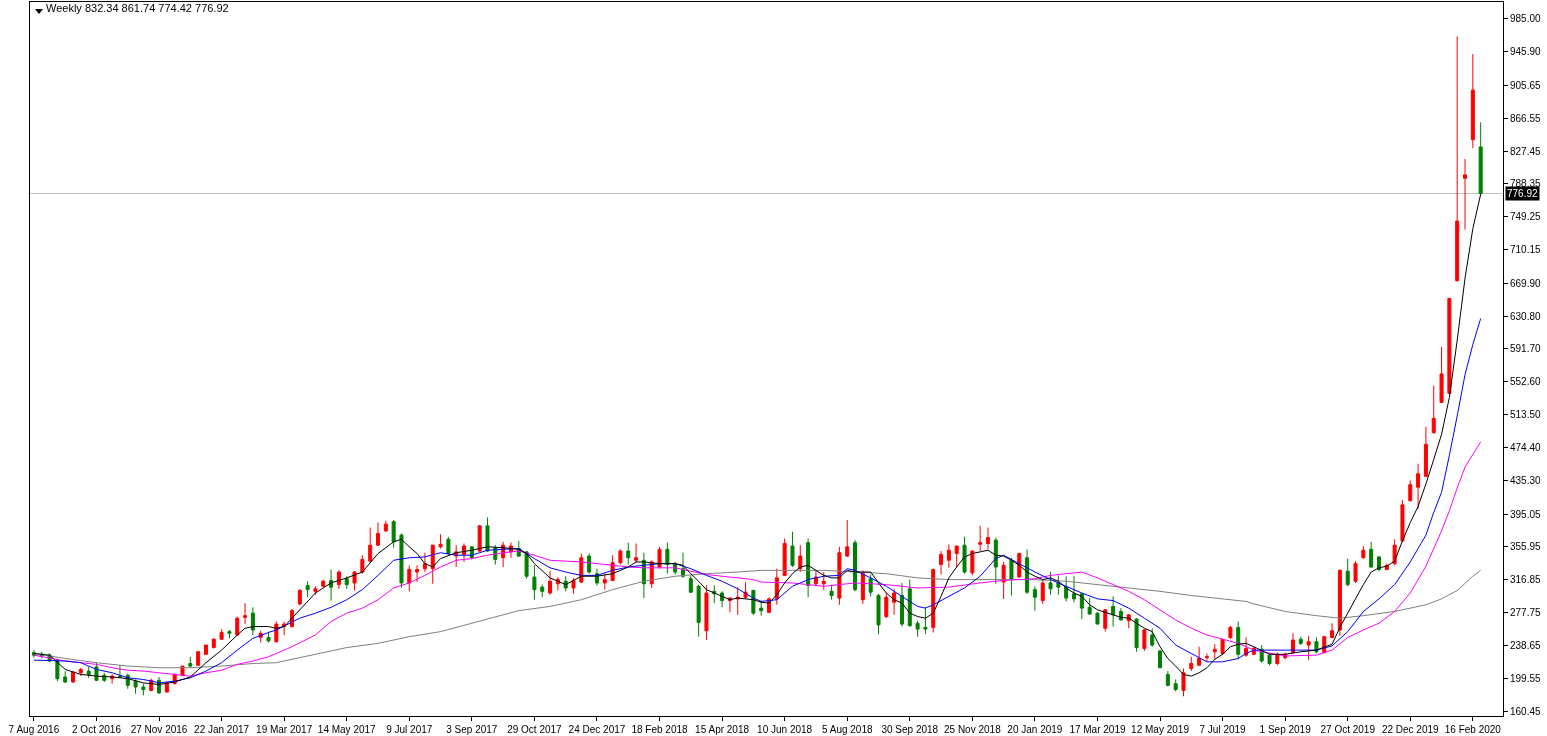  I want to click on x-tick-label: 19 Mar 2017, so click(284, 729).